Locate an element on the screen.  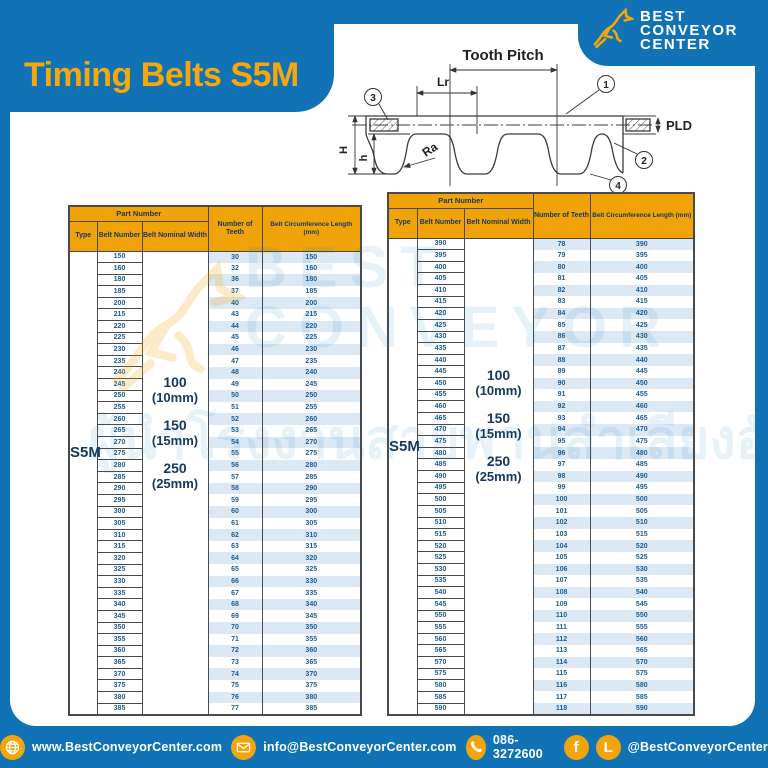
belt-number-cell: 495 is located at coordinates (440, 488).